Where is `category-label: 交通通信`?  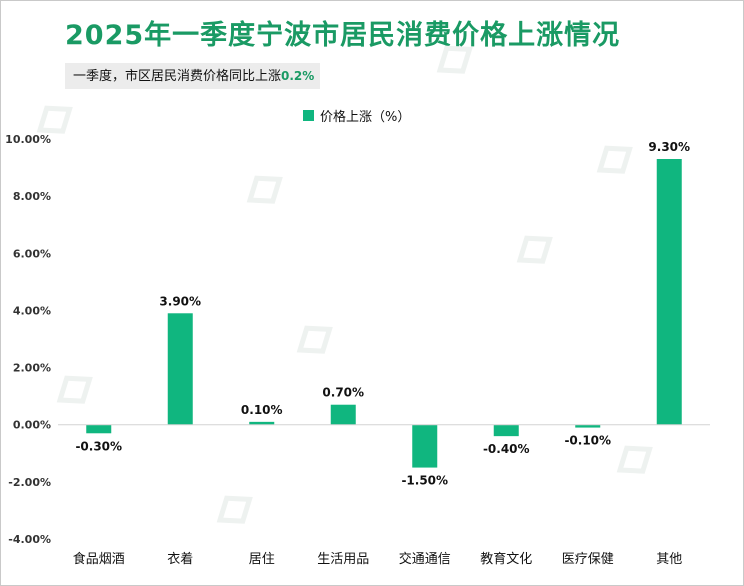 category-label: 交通通信 is located at coordinates (425, 559).